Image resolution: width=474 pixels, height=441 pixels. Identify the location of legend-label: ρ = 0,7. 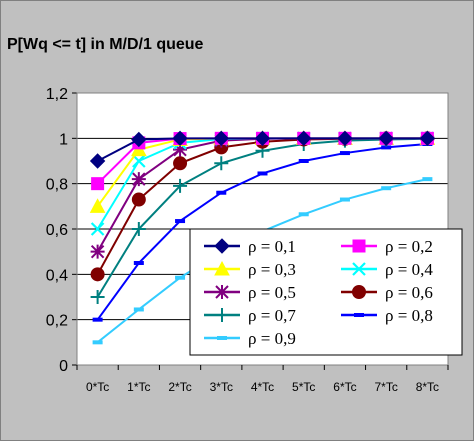
(272, 315).